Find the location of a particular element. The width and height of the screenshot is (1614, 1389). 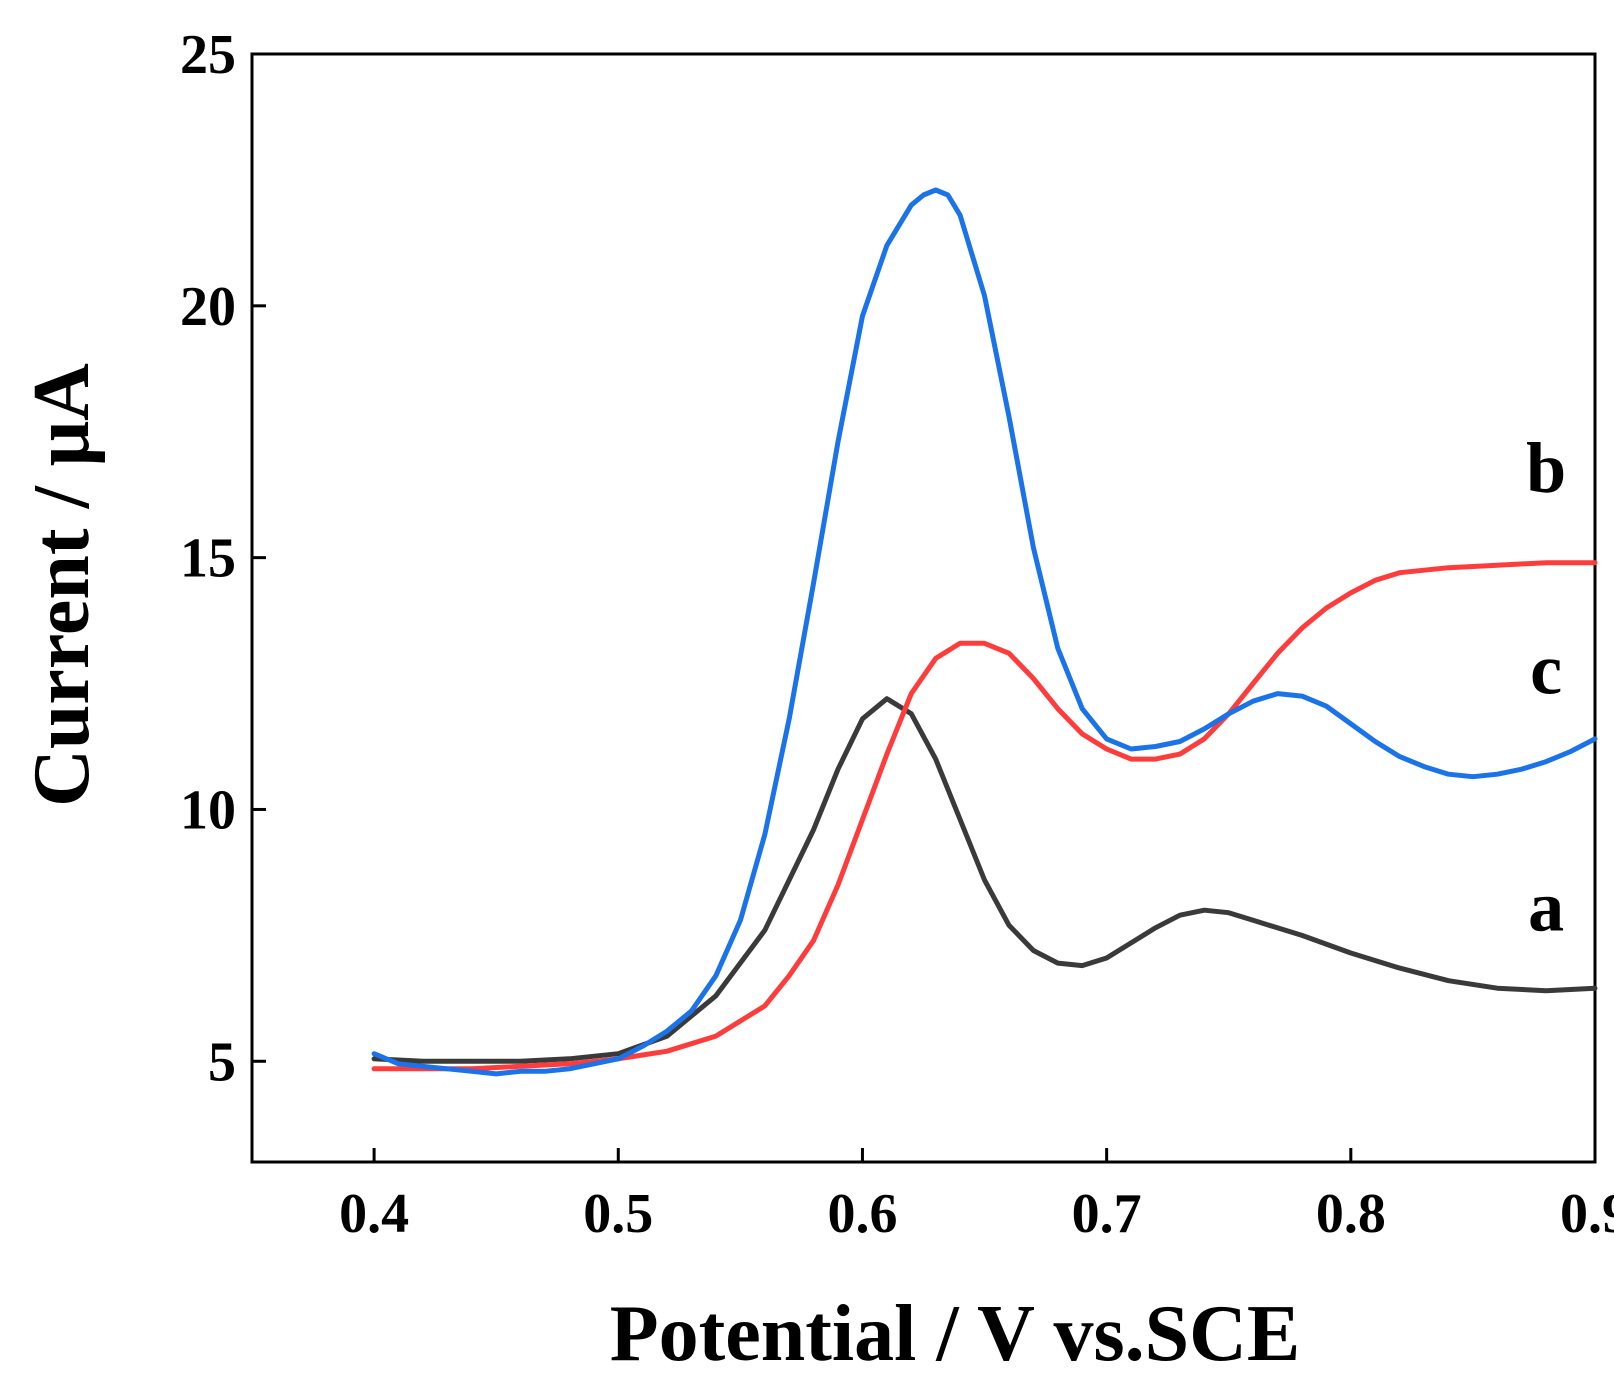

curve-labels: a b c is located at coordinates (1546, 687).